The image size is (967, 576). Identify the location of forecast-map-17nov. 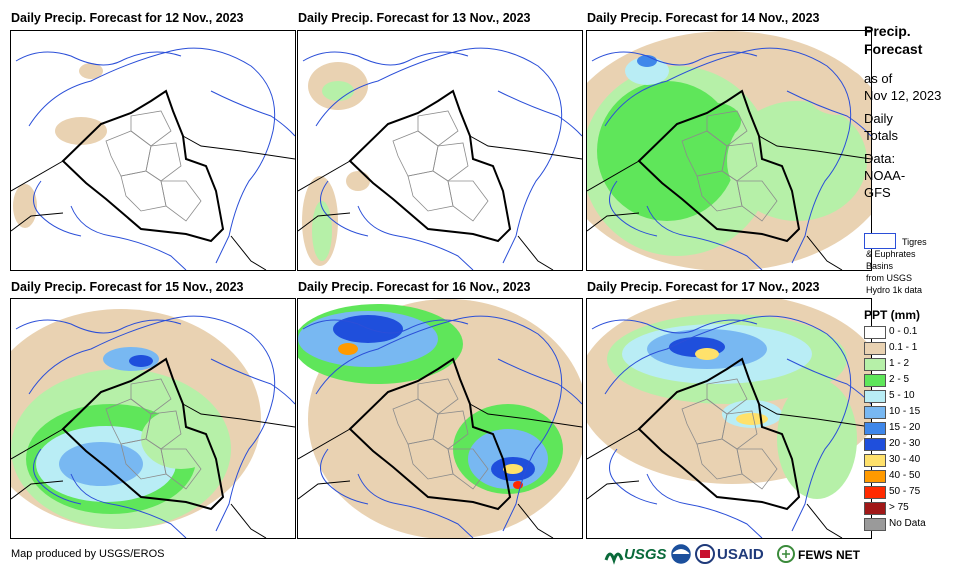
(729, 418).